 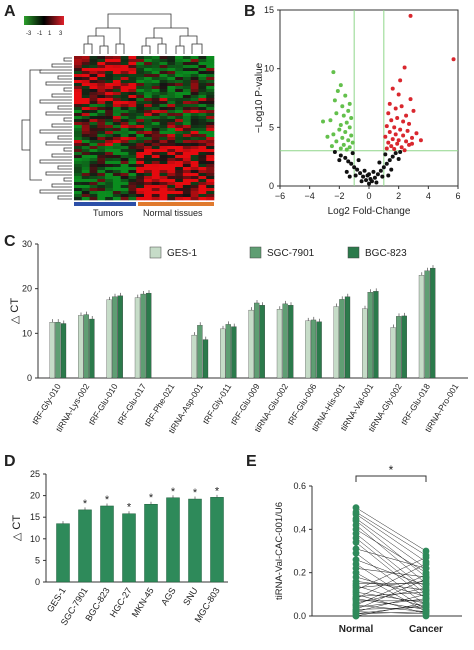 What do you see at coordinates (339, 196) in the screenshot?
I see `volcano-x-tick-label: −2` at bounding box center [339, 196].